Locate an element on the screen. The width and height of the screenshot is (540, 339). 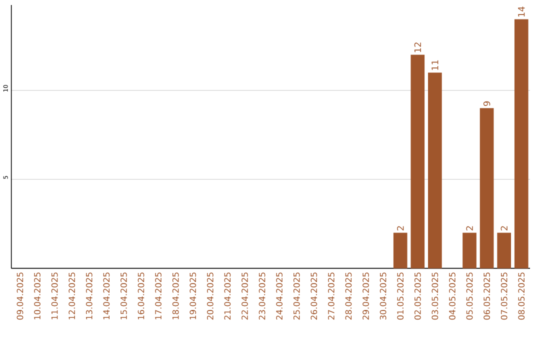
x-tick-label: 06.05.2025 is located at coordinates (487, 296).